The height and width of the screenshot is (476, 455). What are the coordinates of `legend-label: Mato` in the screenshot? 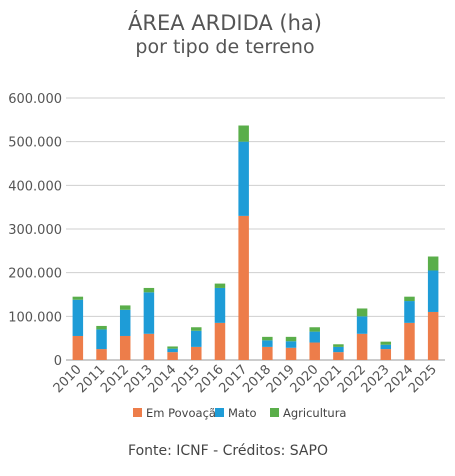 It's located at (242, 413).